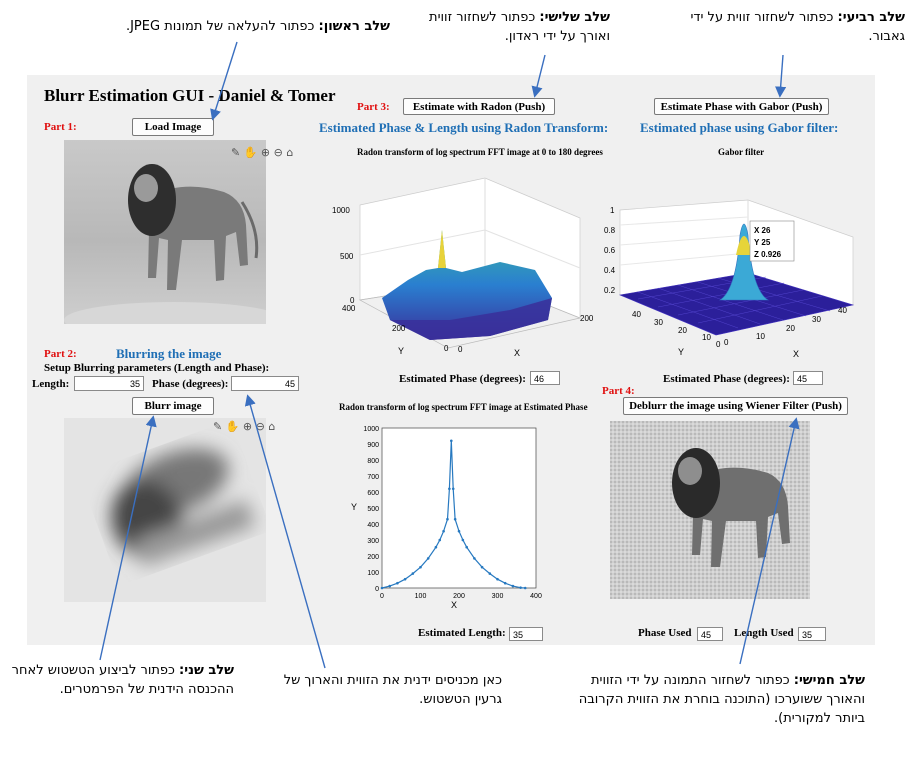 This screenshot has height=765, width=910. Describe the element at coordinates (371, 429) in the screenshot. I see `radon-y-tick: 1000` at that location.